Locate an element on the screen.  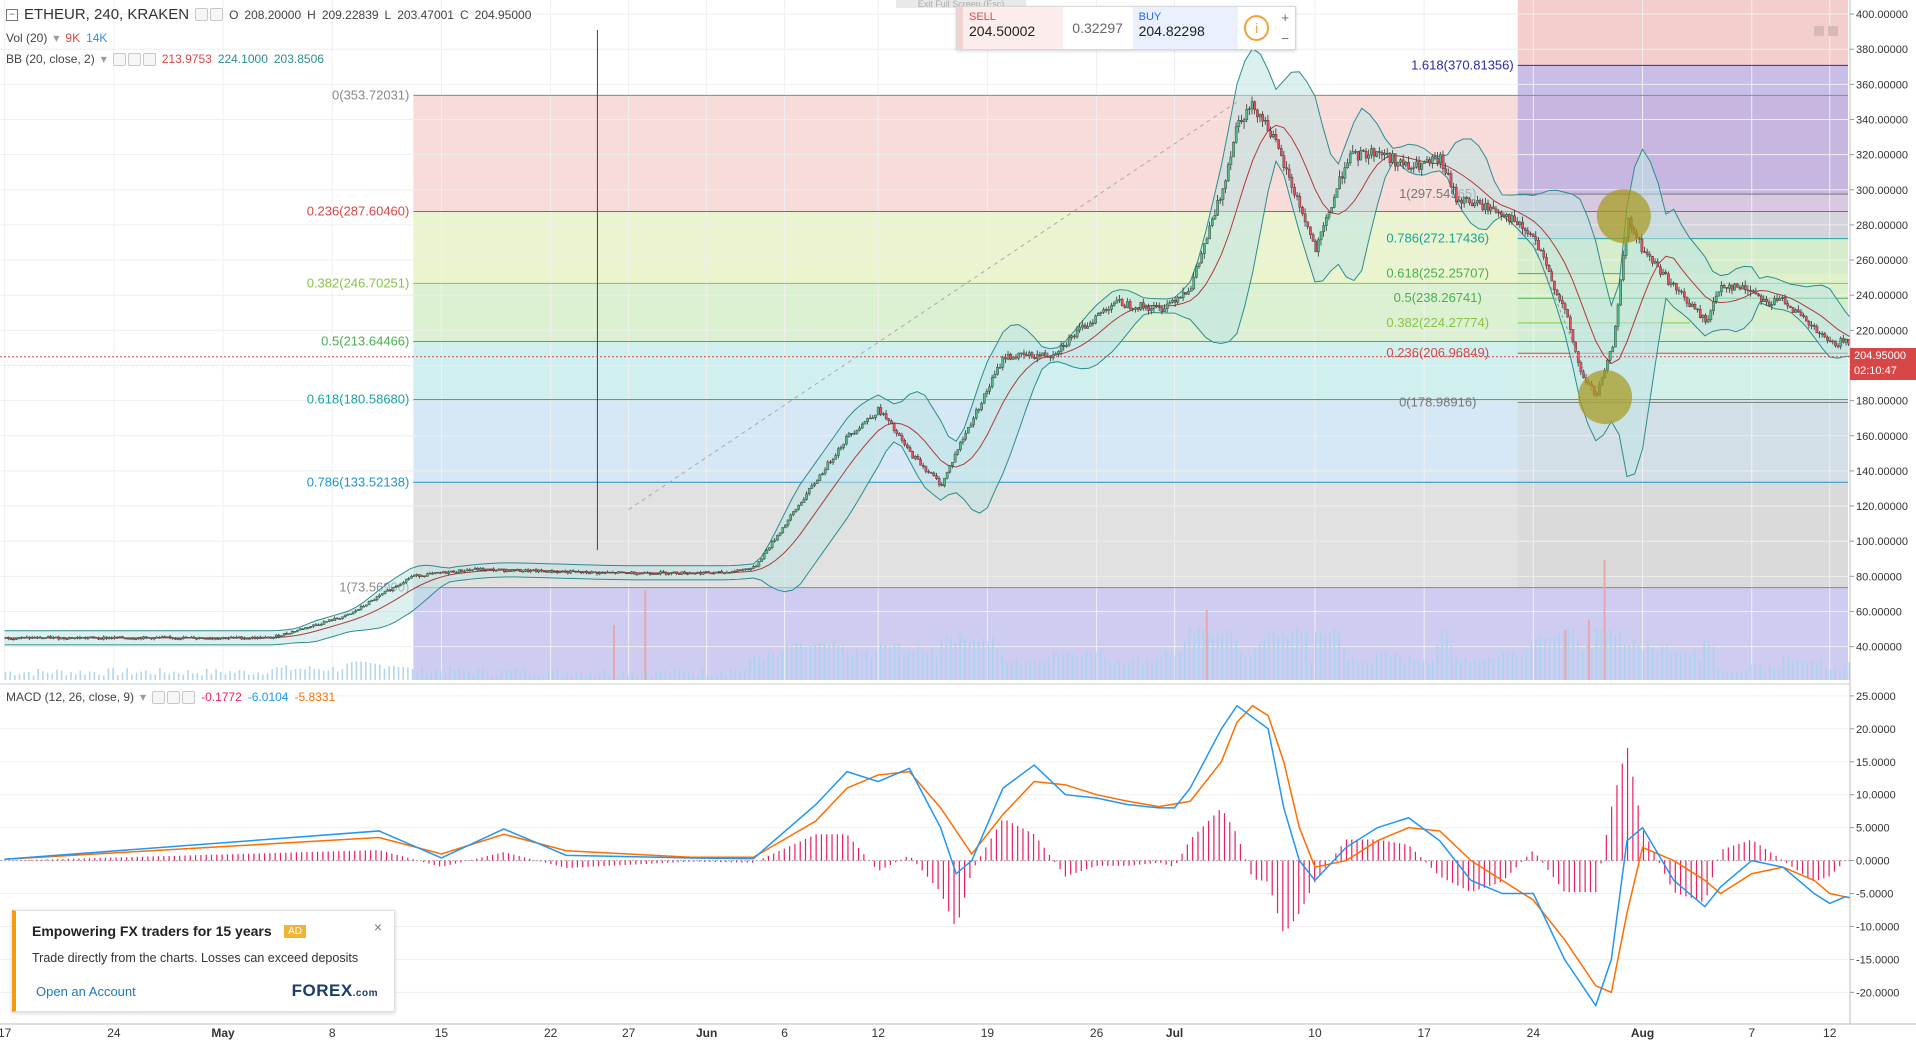
info-icon: i is located at coordinates (1257, 28).